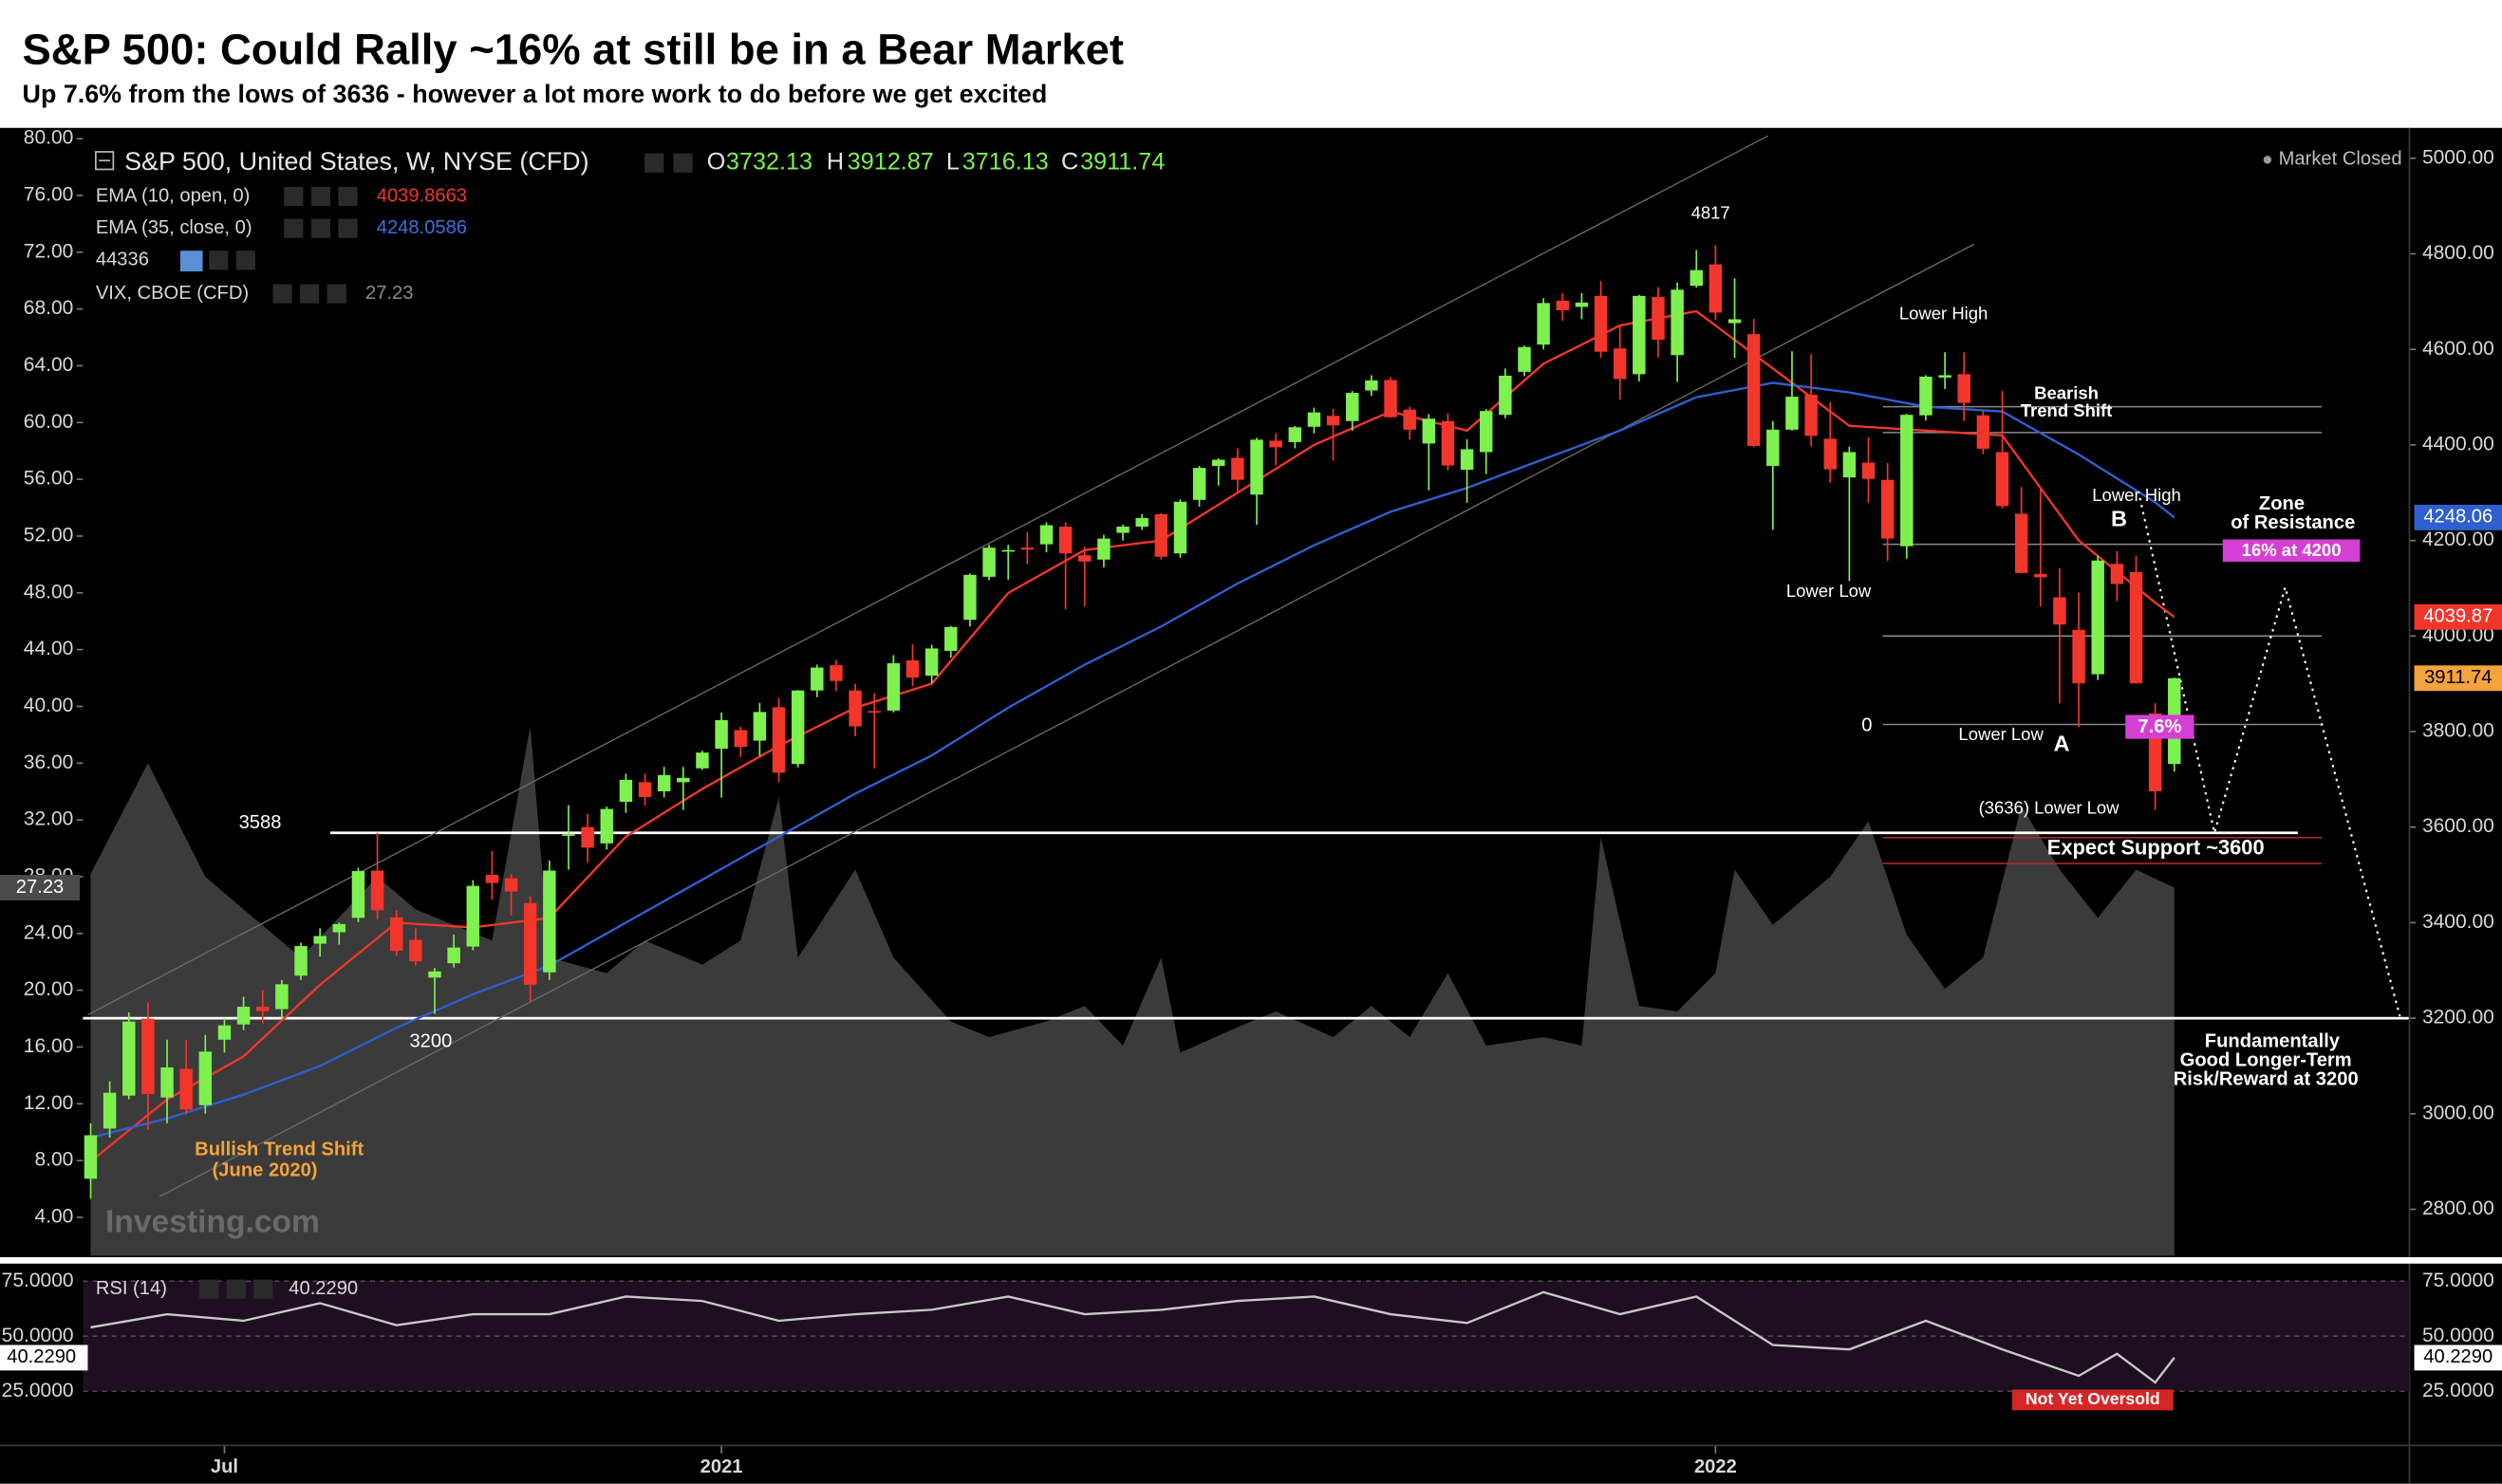 This screenshot has height=1484, width=2502. What do you see at coordinates (2458, 539) in the screenshot?
I see `y-tick-label: 4200.00` at bounding box center [2458, 539].